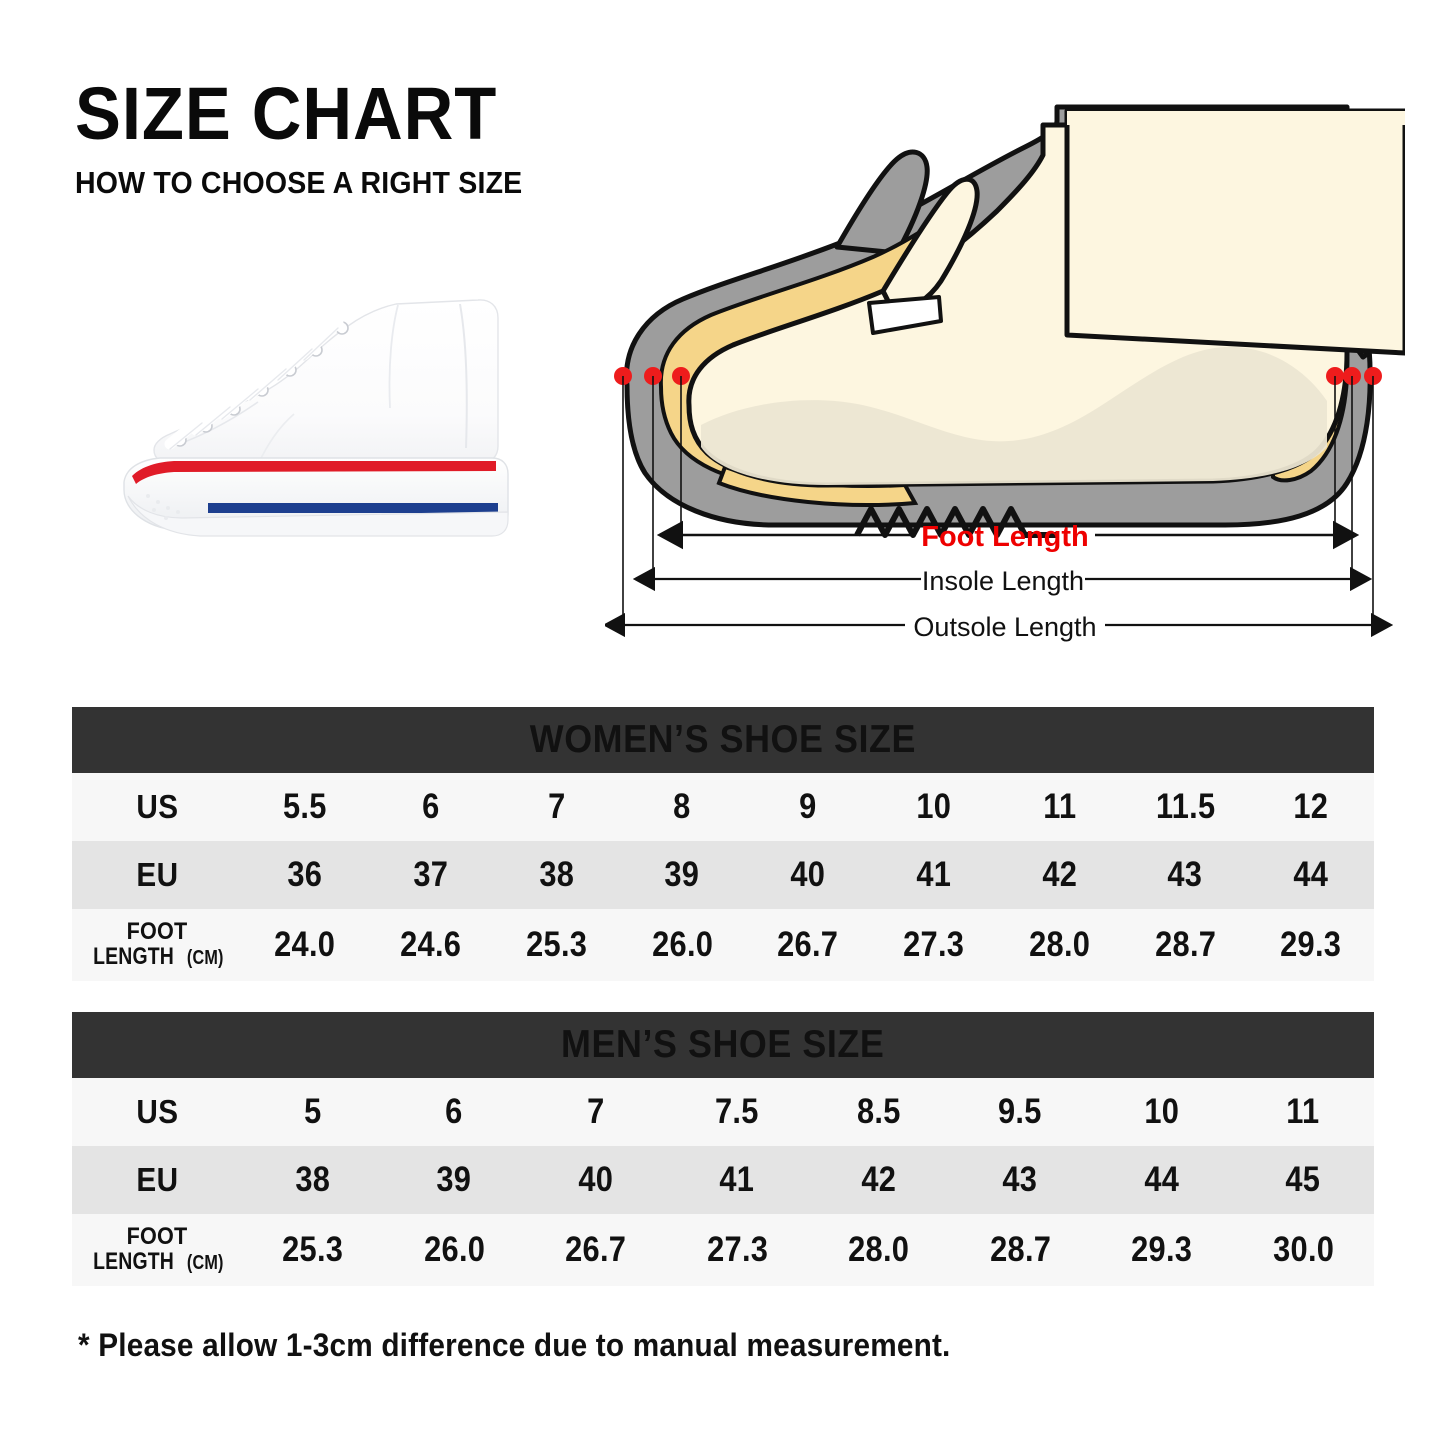 This screenshot has width=1445, height=1445. I want to click on mens-table-banner-row: MEN’S SHOE SIZE, so click(723, 1045).